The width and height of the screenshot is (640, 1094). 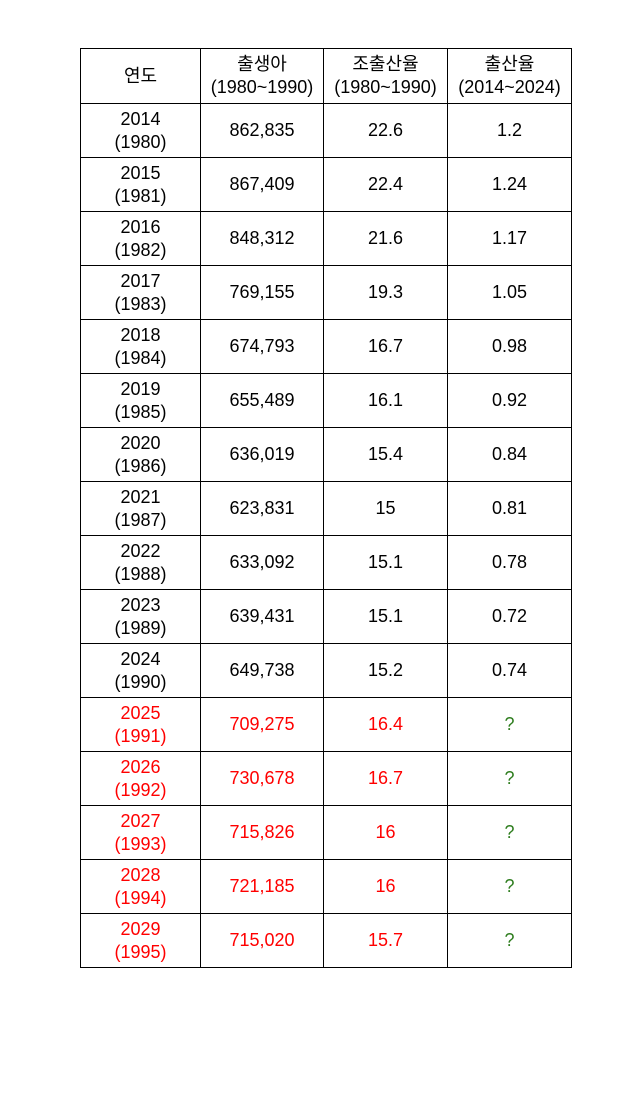 I want to click on reference-year-value: (1985), so click(x=140, y=411).